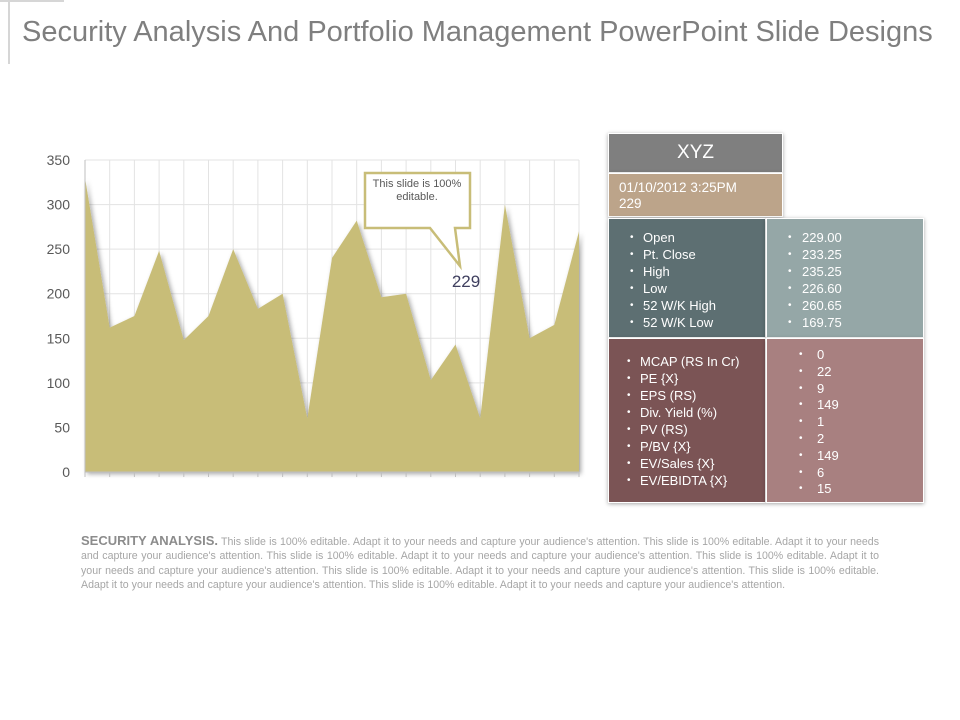 The width and height of the screenshot is (960, 720). Describe the element at coordinates (854, 288) in the screenshot. I see `price-value: 226.60` at that location.